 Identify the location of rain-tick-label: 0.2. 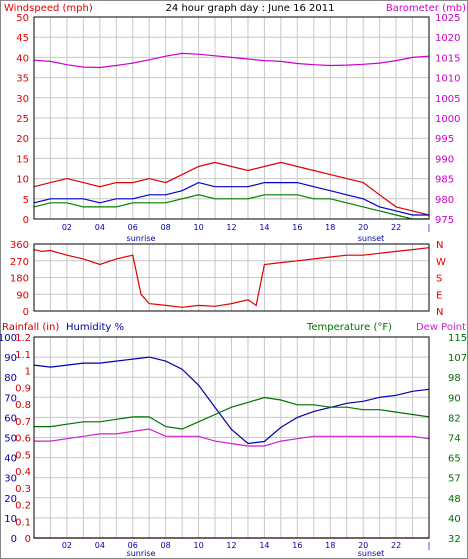
(23, 506).